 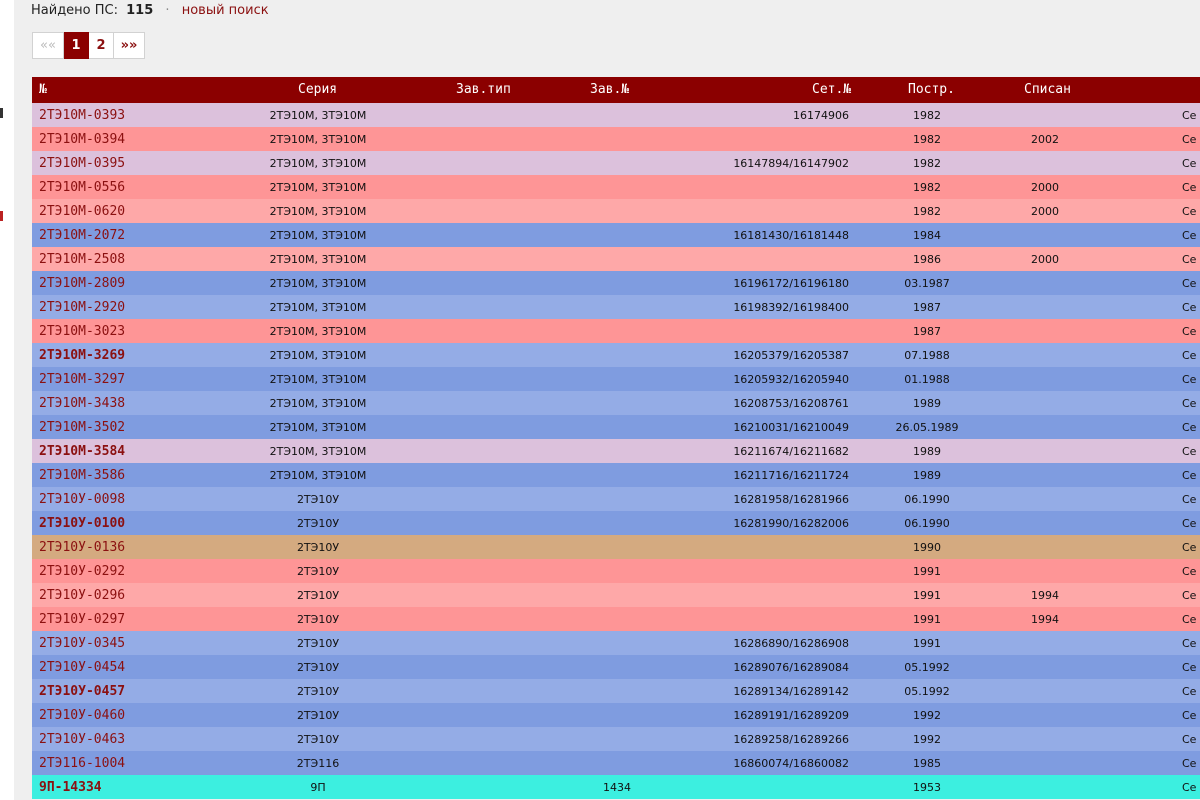 What do you see at coordinates (791, 451) in the screenshot?
I see `row-set-num: 16211674/16211682` at bounding box center [791, 451].